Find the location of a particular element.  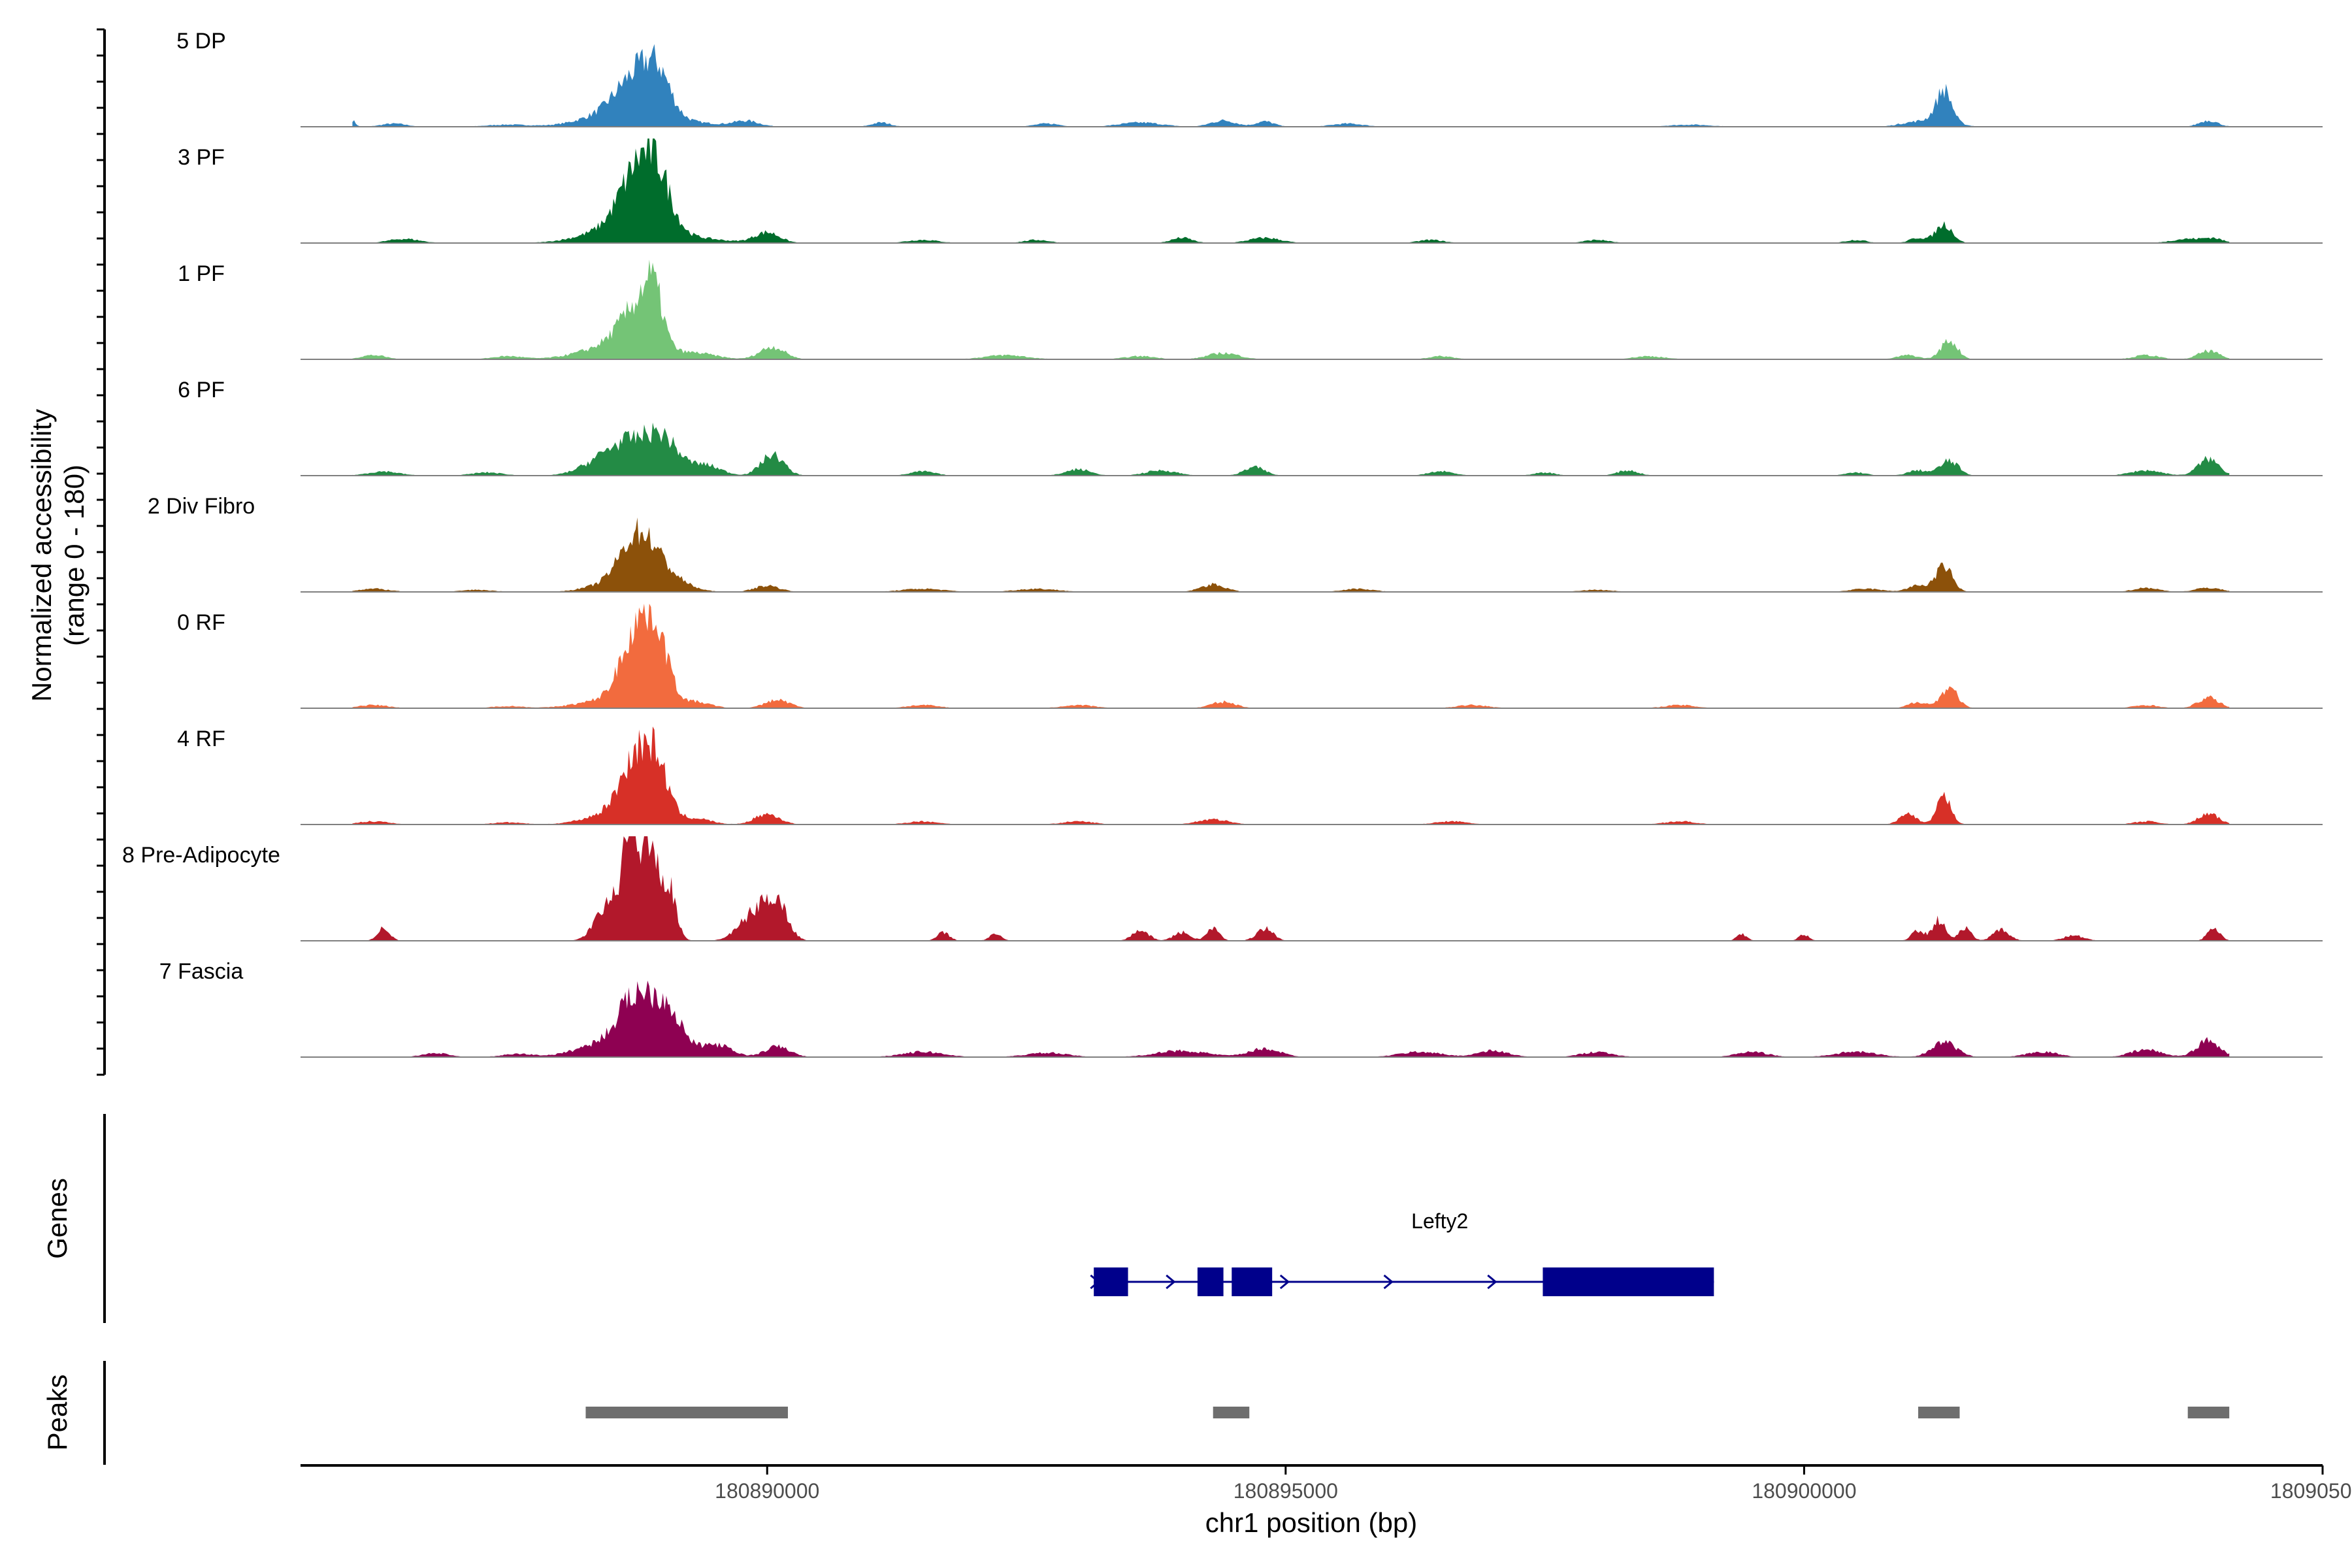

y-axis-range: (range 0 - 180) is located at coordinates (74, 555).